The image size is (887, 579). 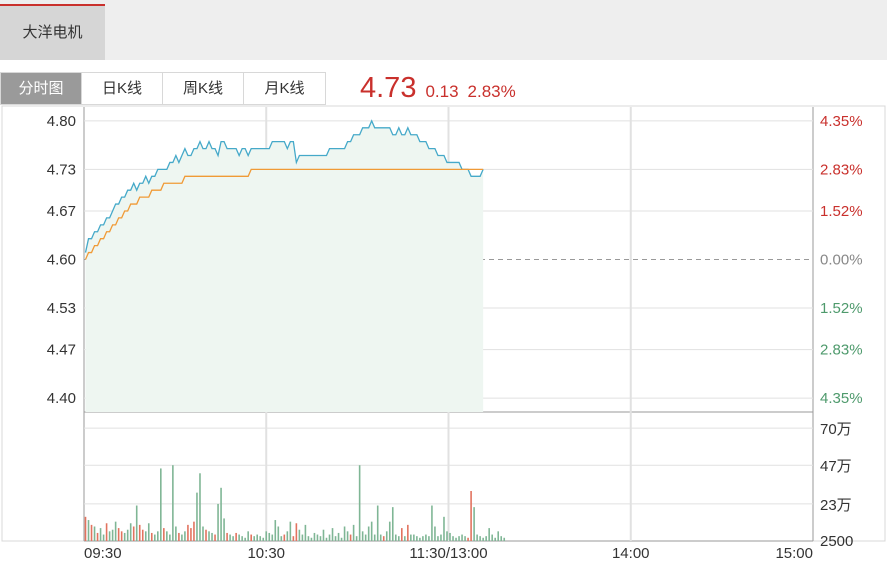 I want to click on time-tick-label: 14:00, so click(x=631, y=553).